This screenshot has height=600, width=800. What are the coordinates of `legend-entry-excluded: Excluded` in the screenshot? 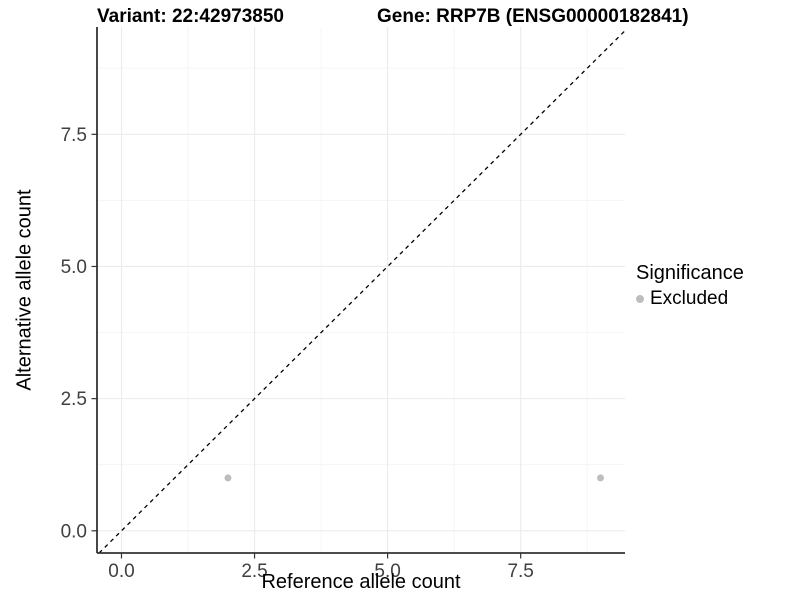 It's located at (690, 299).